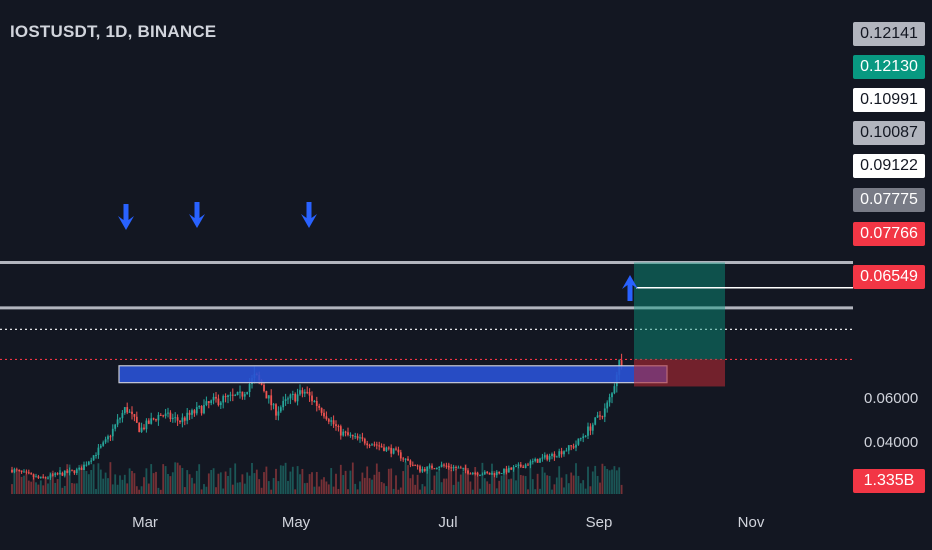 The image size is (932, 550). What do you see at coordinates (296, 522) in the screenshot?
I see `time-tick-label: May` at bounding box center [296, 522].